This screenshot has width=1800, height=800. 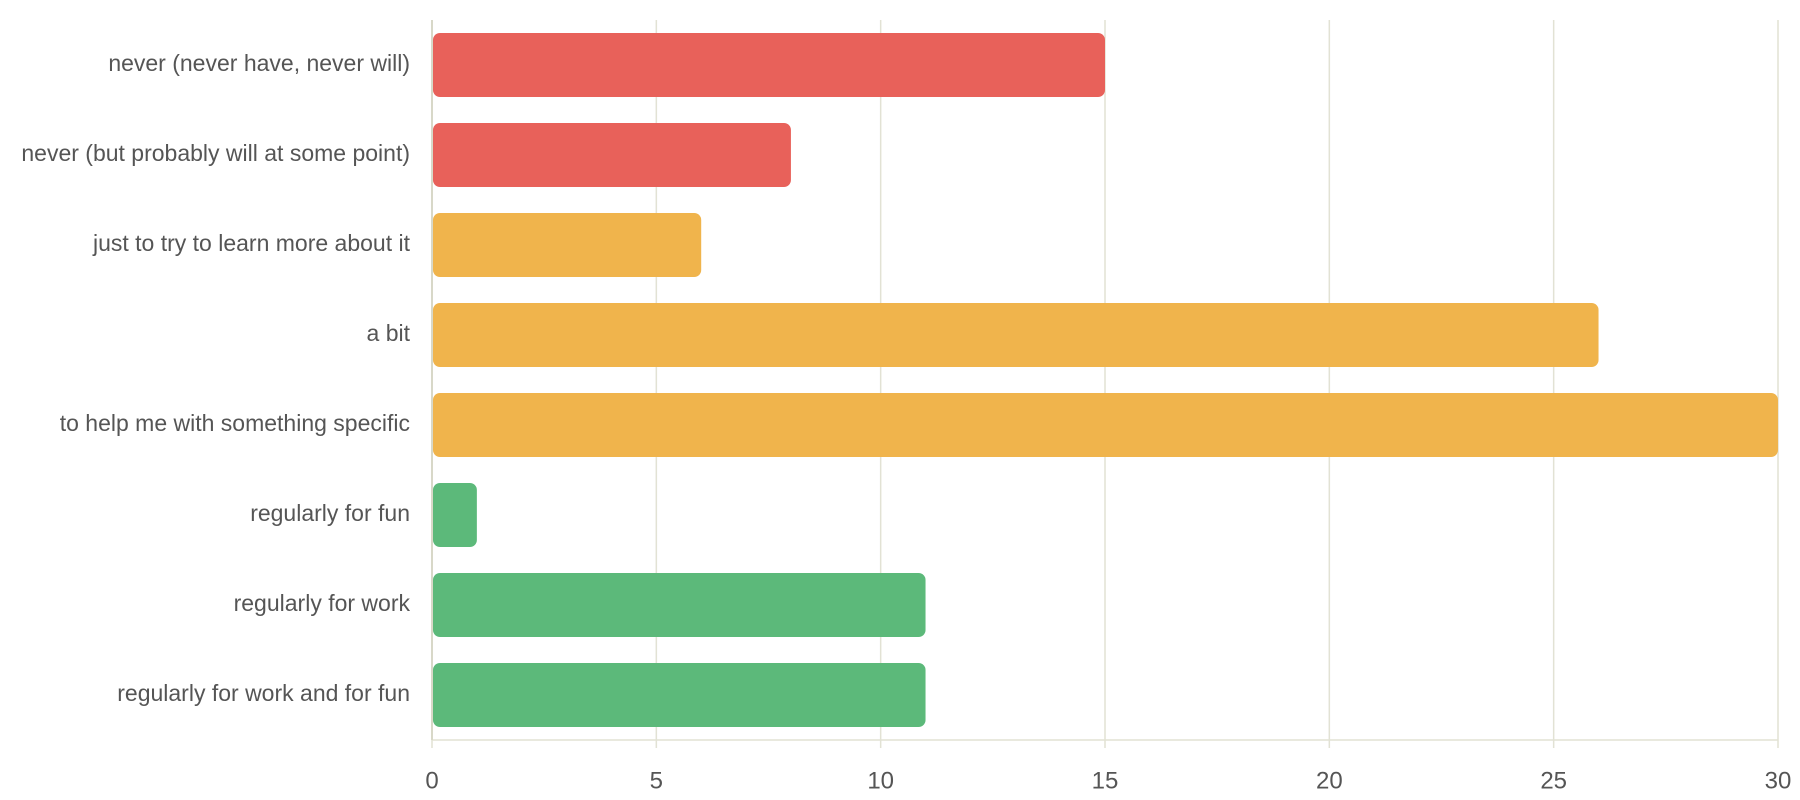 I want to click on x-tick-label: 30, so click(x=1778, y=780).